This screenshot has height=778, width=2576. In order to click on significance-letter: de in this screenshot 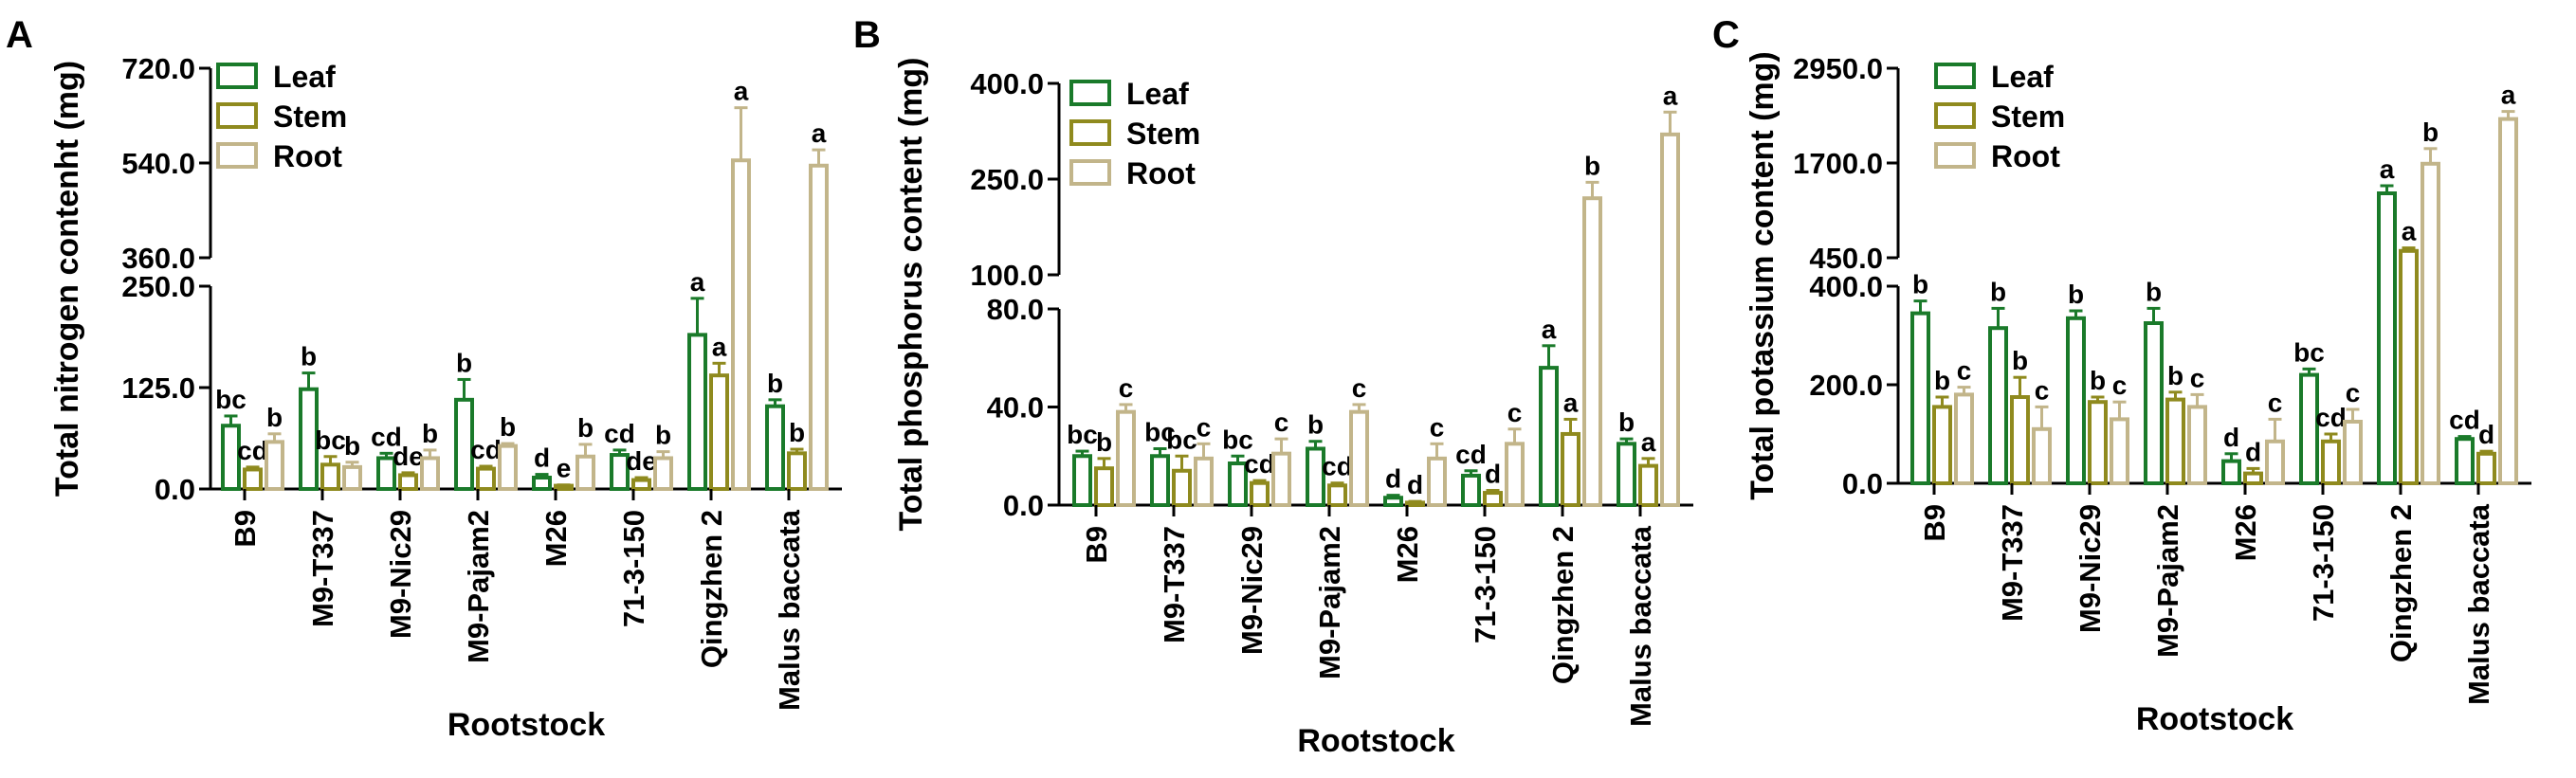, I will do `click(641, 461)`.